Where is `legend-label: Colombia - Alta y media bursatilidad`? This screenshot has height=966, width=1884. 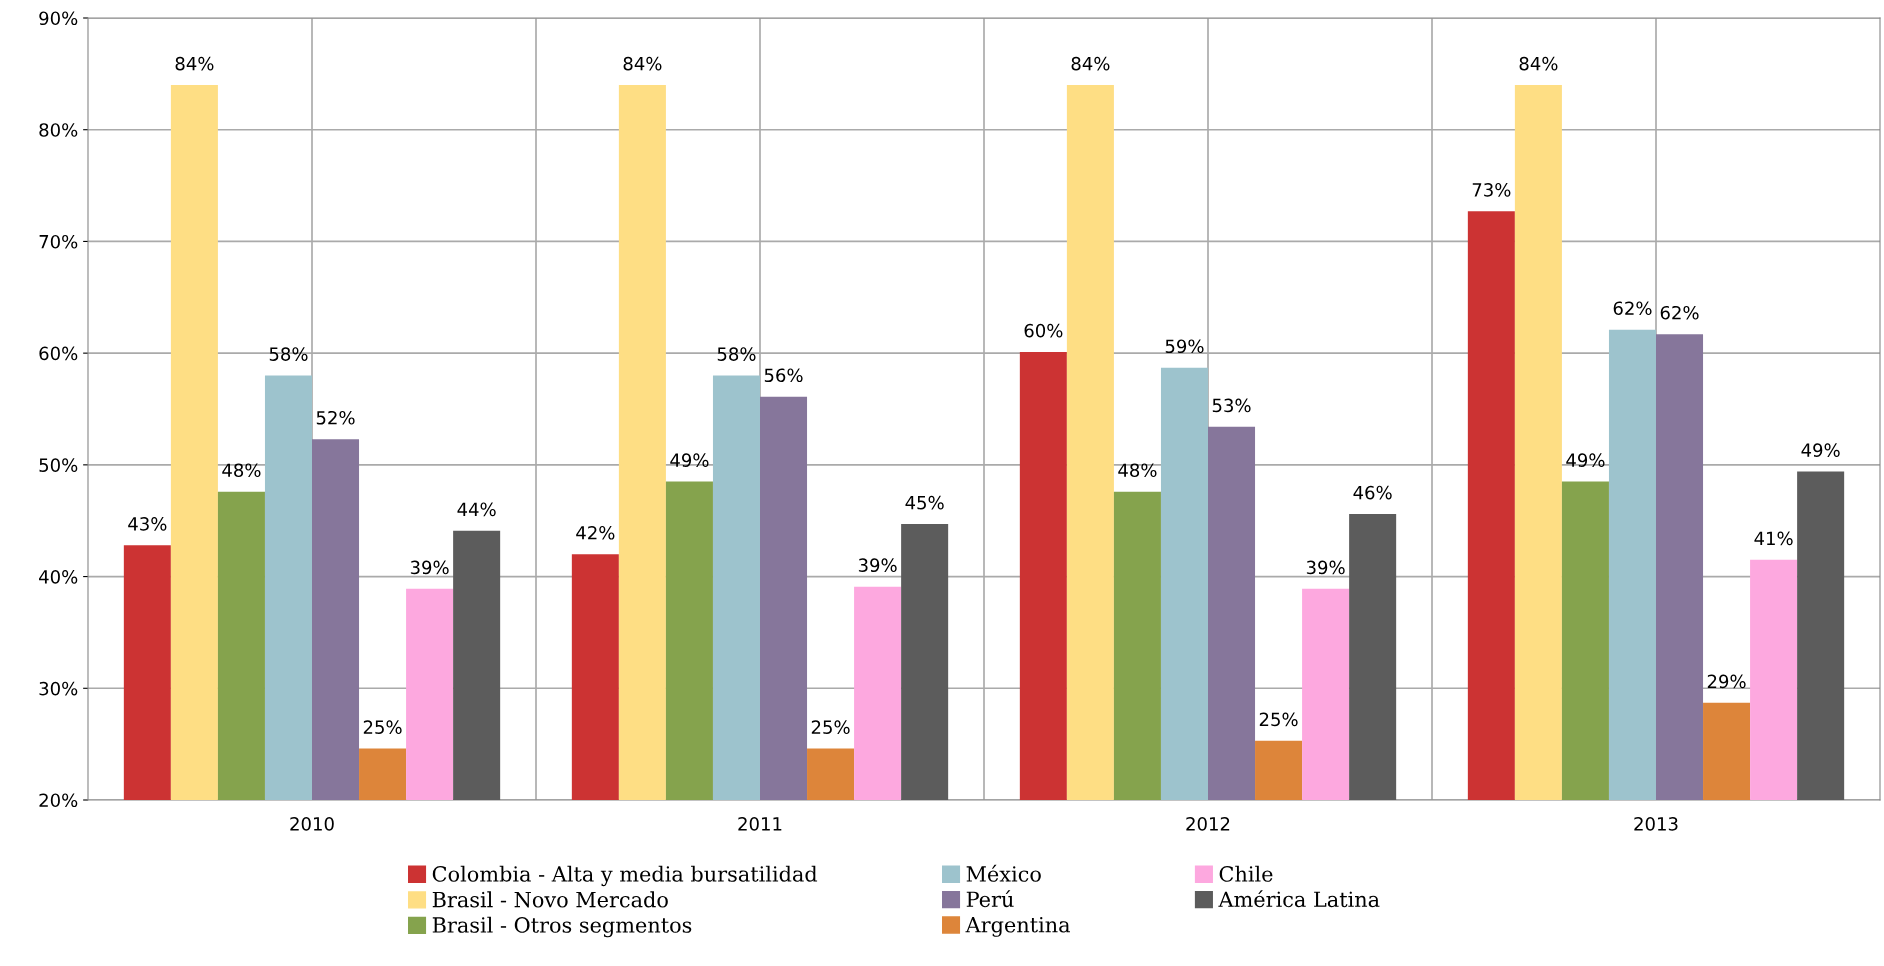 legend-label: Colombia - Alta y media bursatilidad is located at coordinates (625, 876).